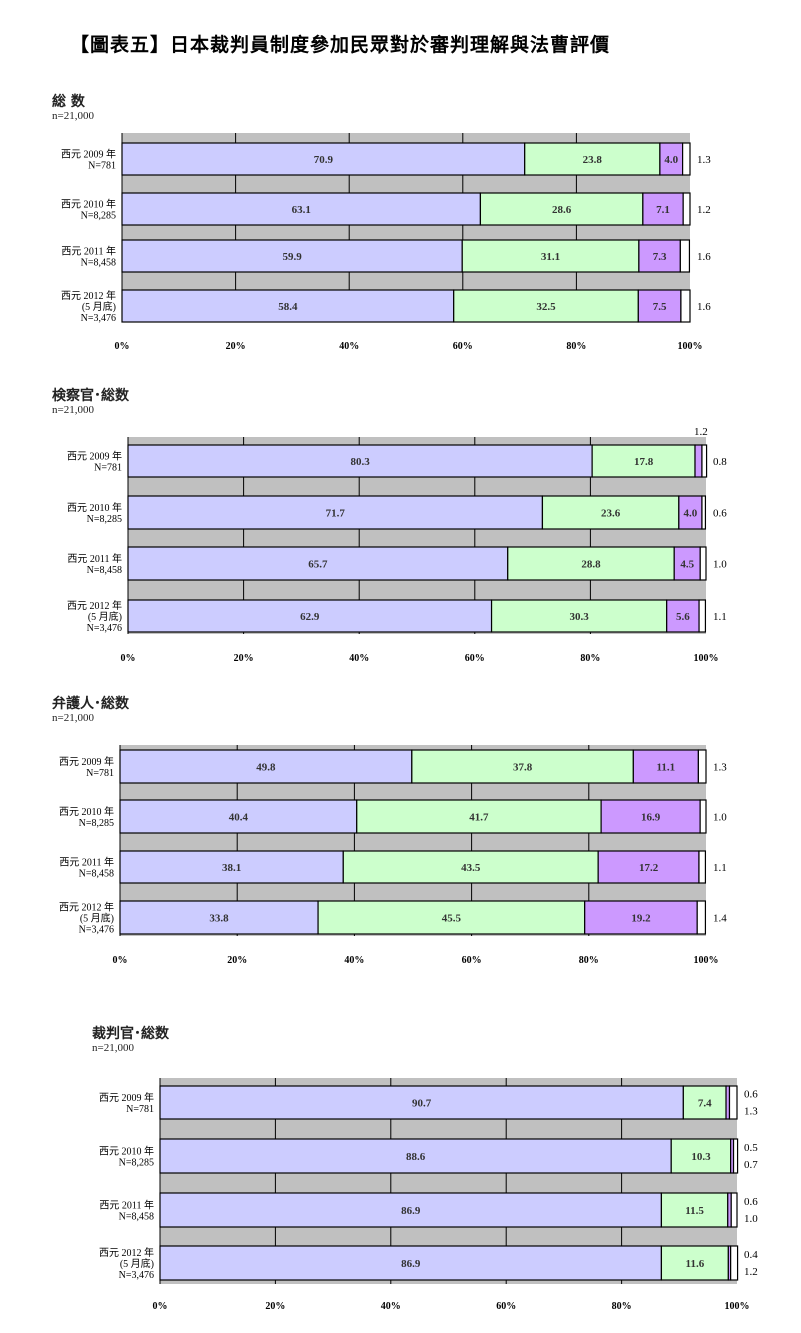 This screenshot has height=1333, width=801. What do you see at coordinates (91, 395) in the screenshot?
I see `chart-title: 検察官･総数` at bounding box center [91, 395].